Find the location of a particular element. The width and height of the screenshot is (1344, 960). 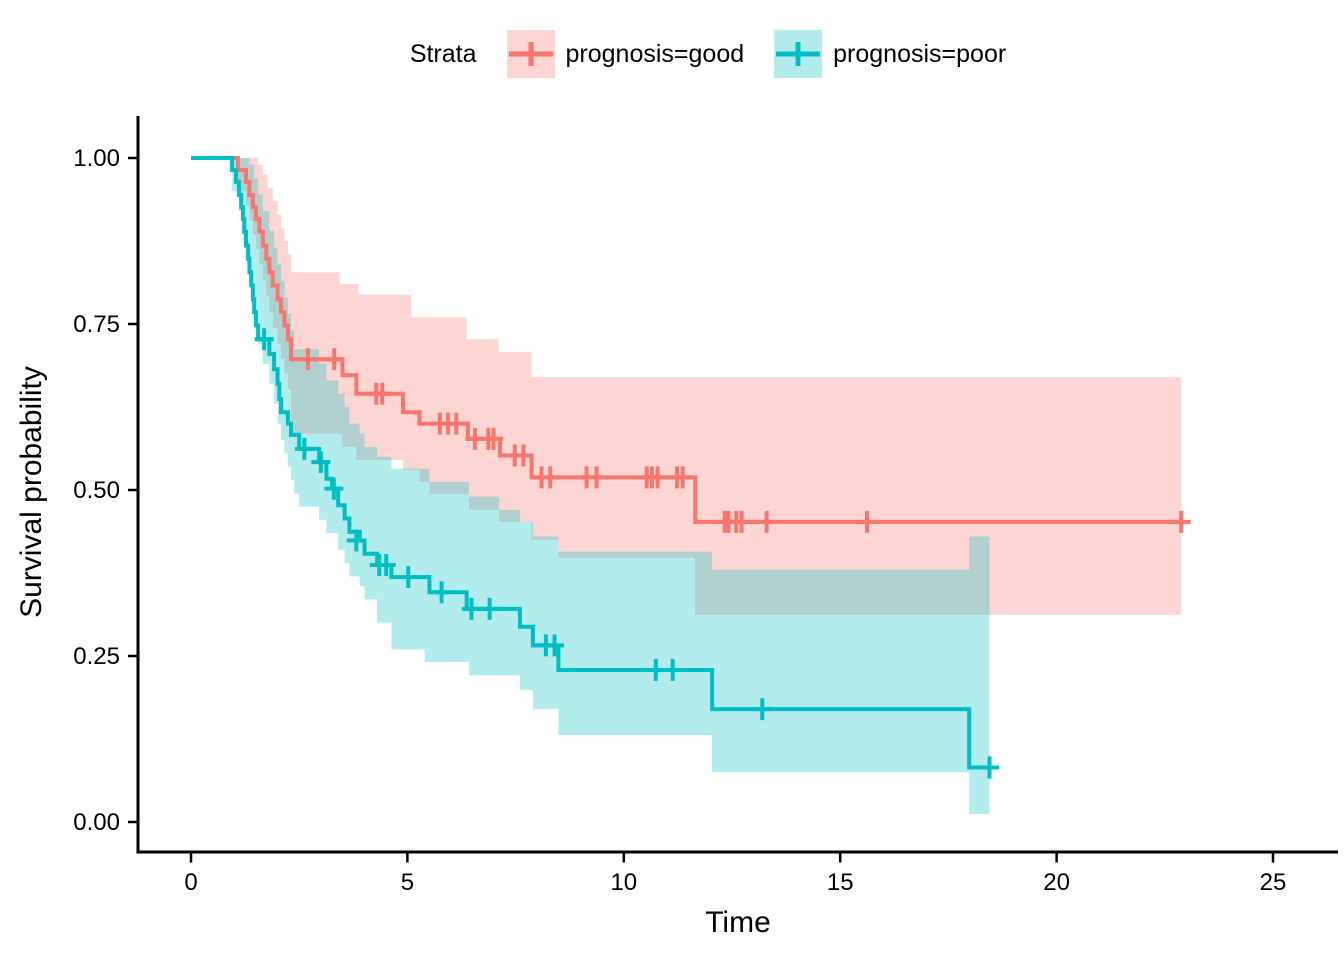

x-tick-label: 0 is located at coordinates (190, 882).